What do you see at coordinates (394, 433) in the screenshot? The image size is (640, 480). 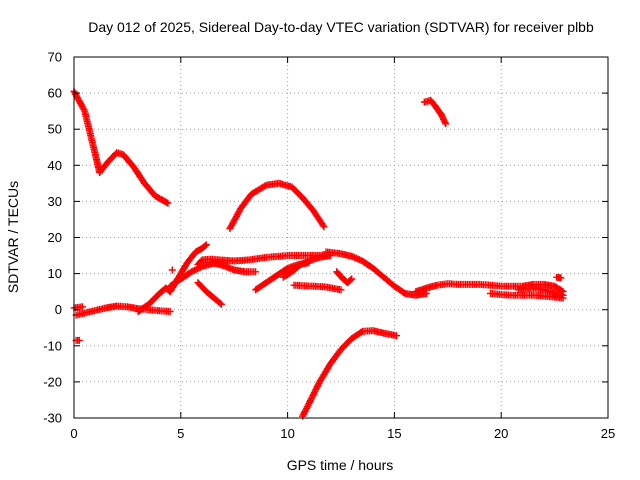 I see `x-tick-label: 15` at bounding box center [394, 433].